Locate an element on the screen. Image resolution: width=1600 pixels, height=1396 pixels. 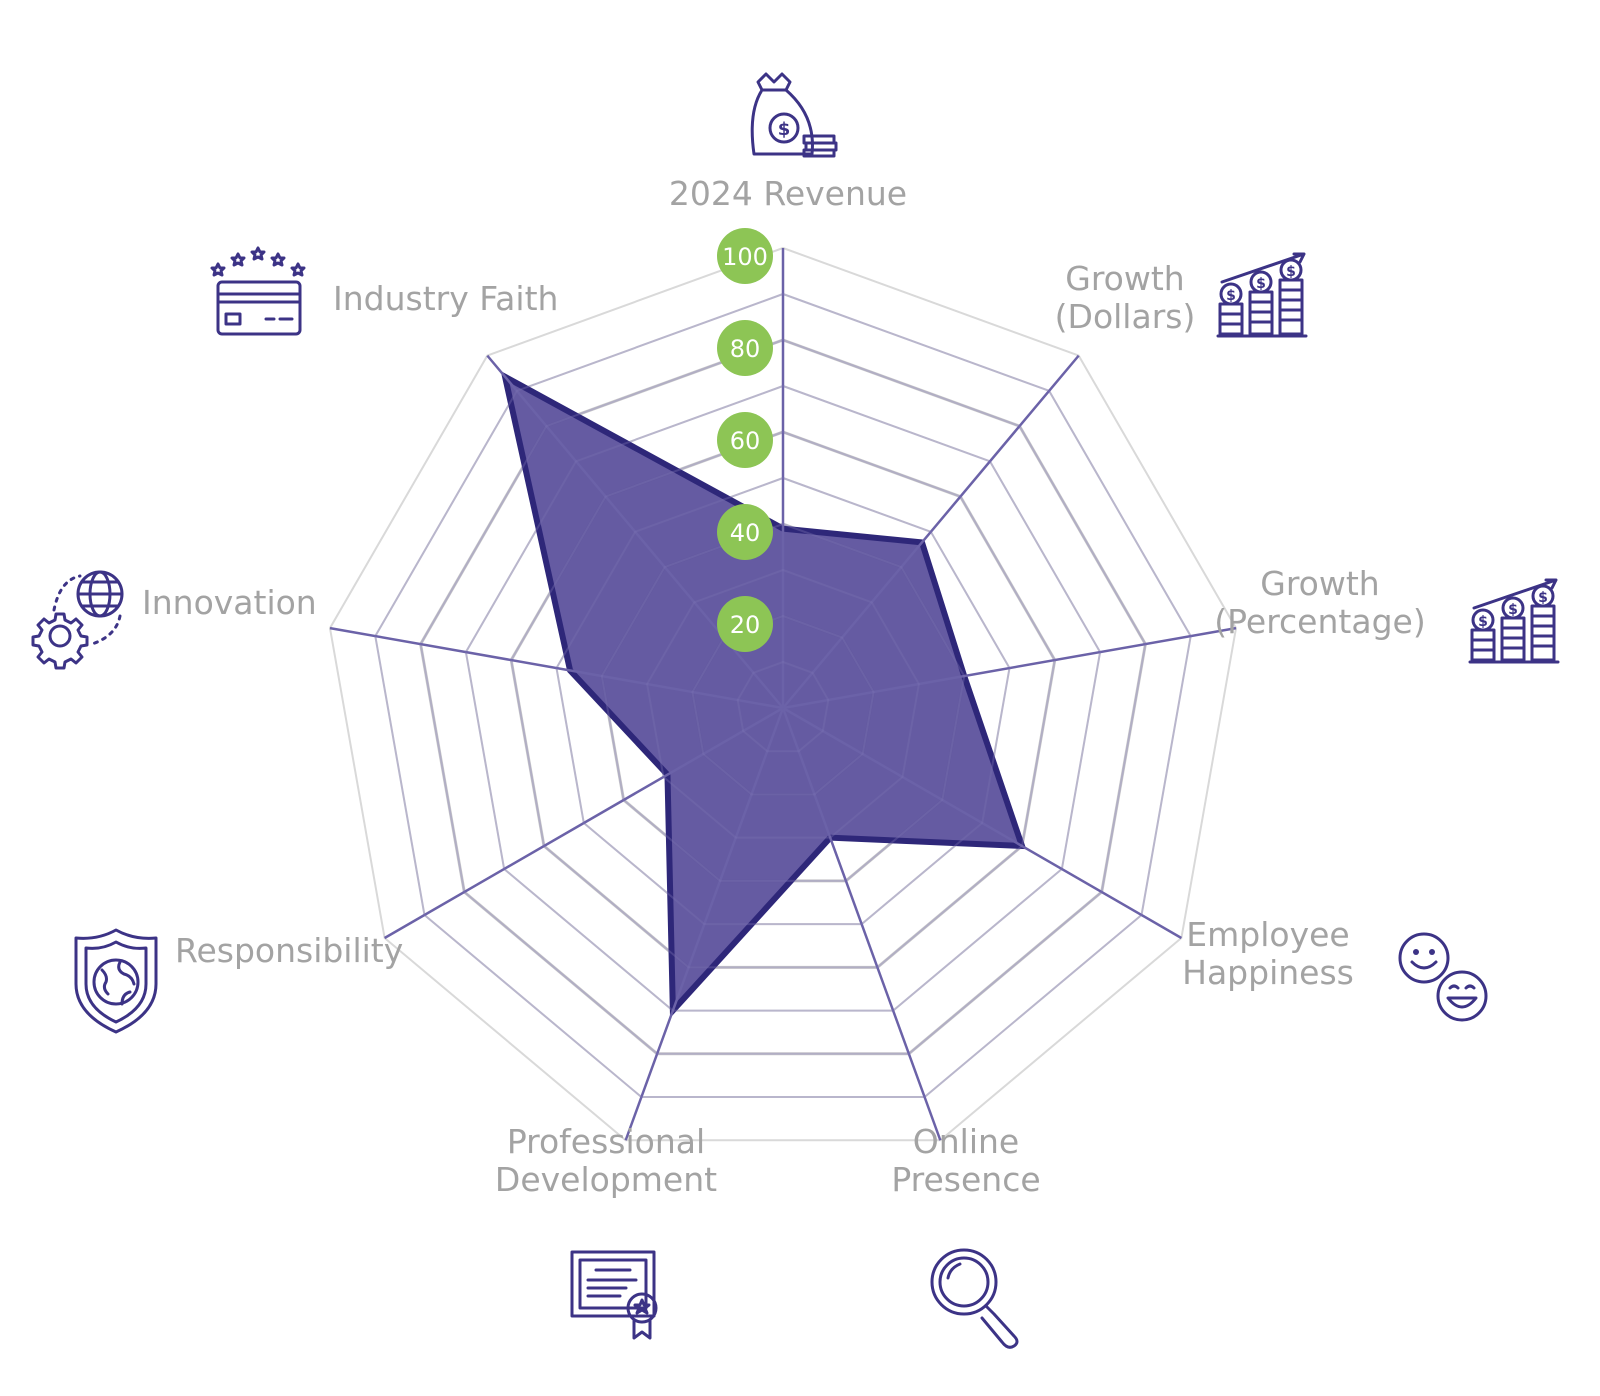
certificate-icon is located at coordinates (614, 1295).